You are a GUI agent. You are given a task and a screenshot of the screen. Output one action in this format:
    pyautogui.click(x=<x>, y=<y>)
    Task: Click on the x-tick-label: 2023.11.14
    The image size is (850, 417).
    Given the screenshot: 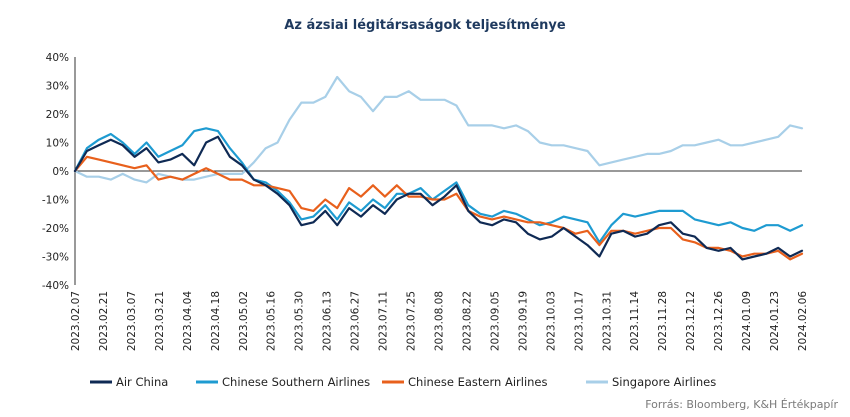 What is the action you would take?
    pyautogui.click(x=635, y=321)
    